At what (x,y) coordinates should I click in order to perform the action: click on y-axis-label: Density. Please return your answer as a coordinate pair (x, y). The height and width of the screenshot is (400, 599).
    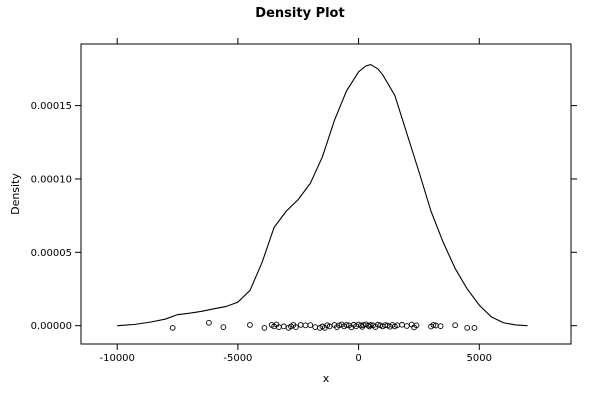
    Looking at the image, I should click on (15, 194).